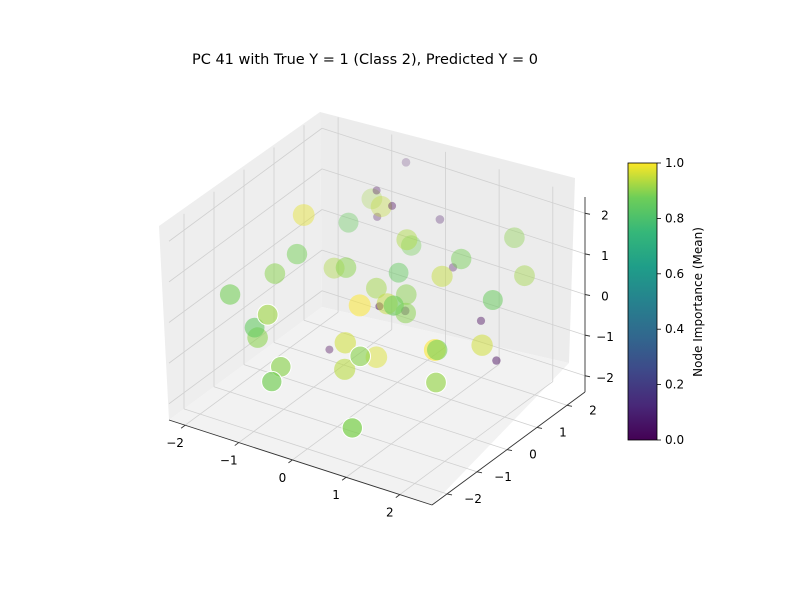 The image size is (800, 600). Describe the element at coordinates (593, 410) in the screenshot. I see `y-tick-label: 2` at that location.